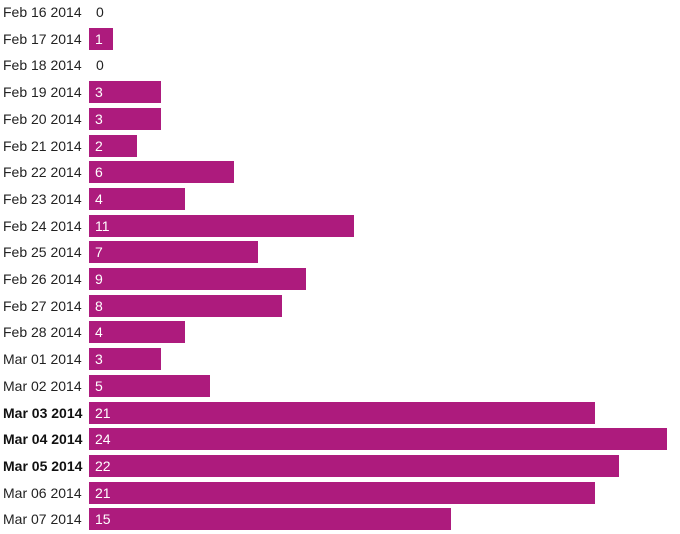  Describe the element at coordinates (42, 492) in the screenshot. I see `category-label: Mar 06 2014` at that location.